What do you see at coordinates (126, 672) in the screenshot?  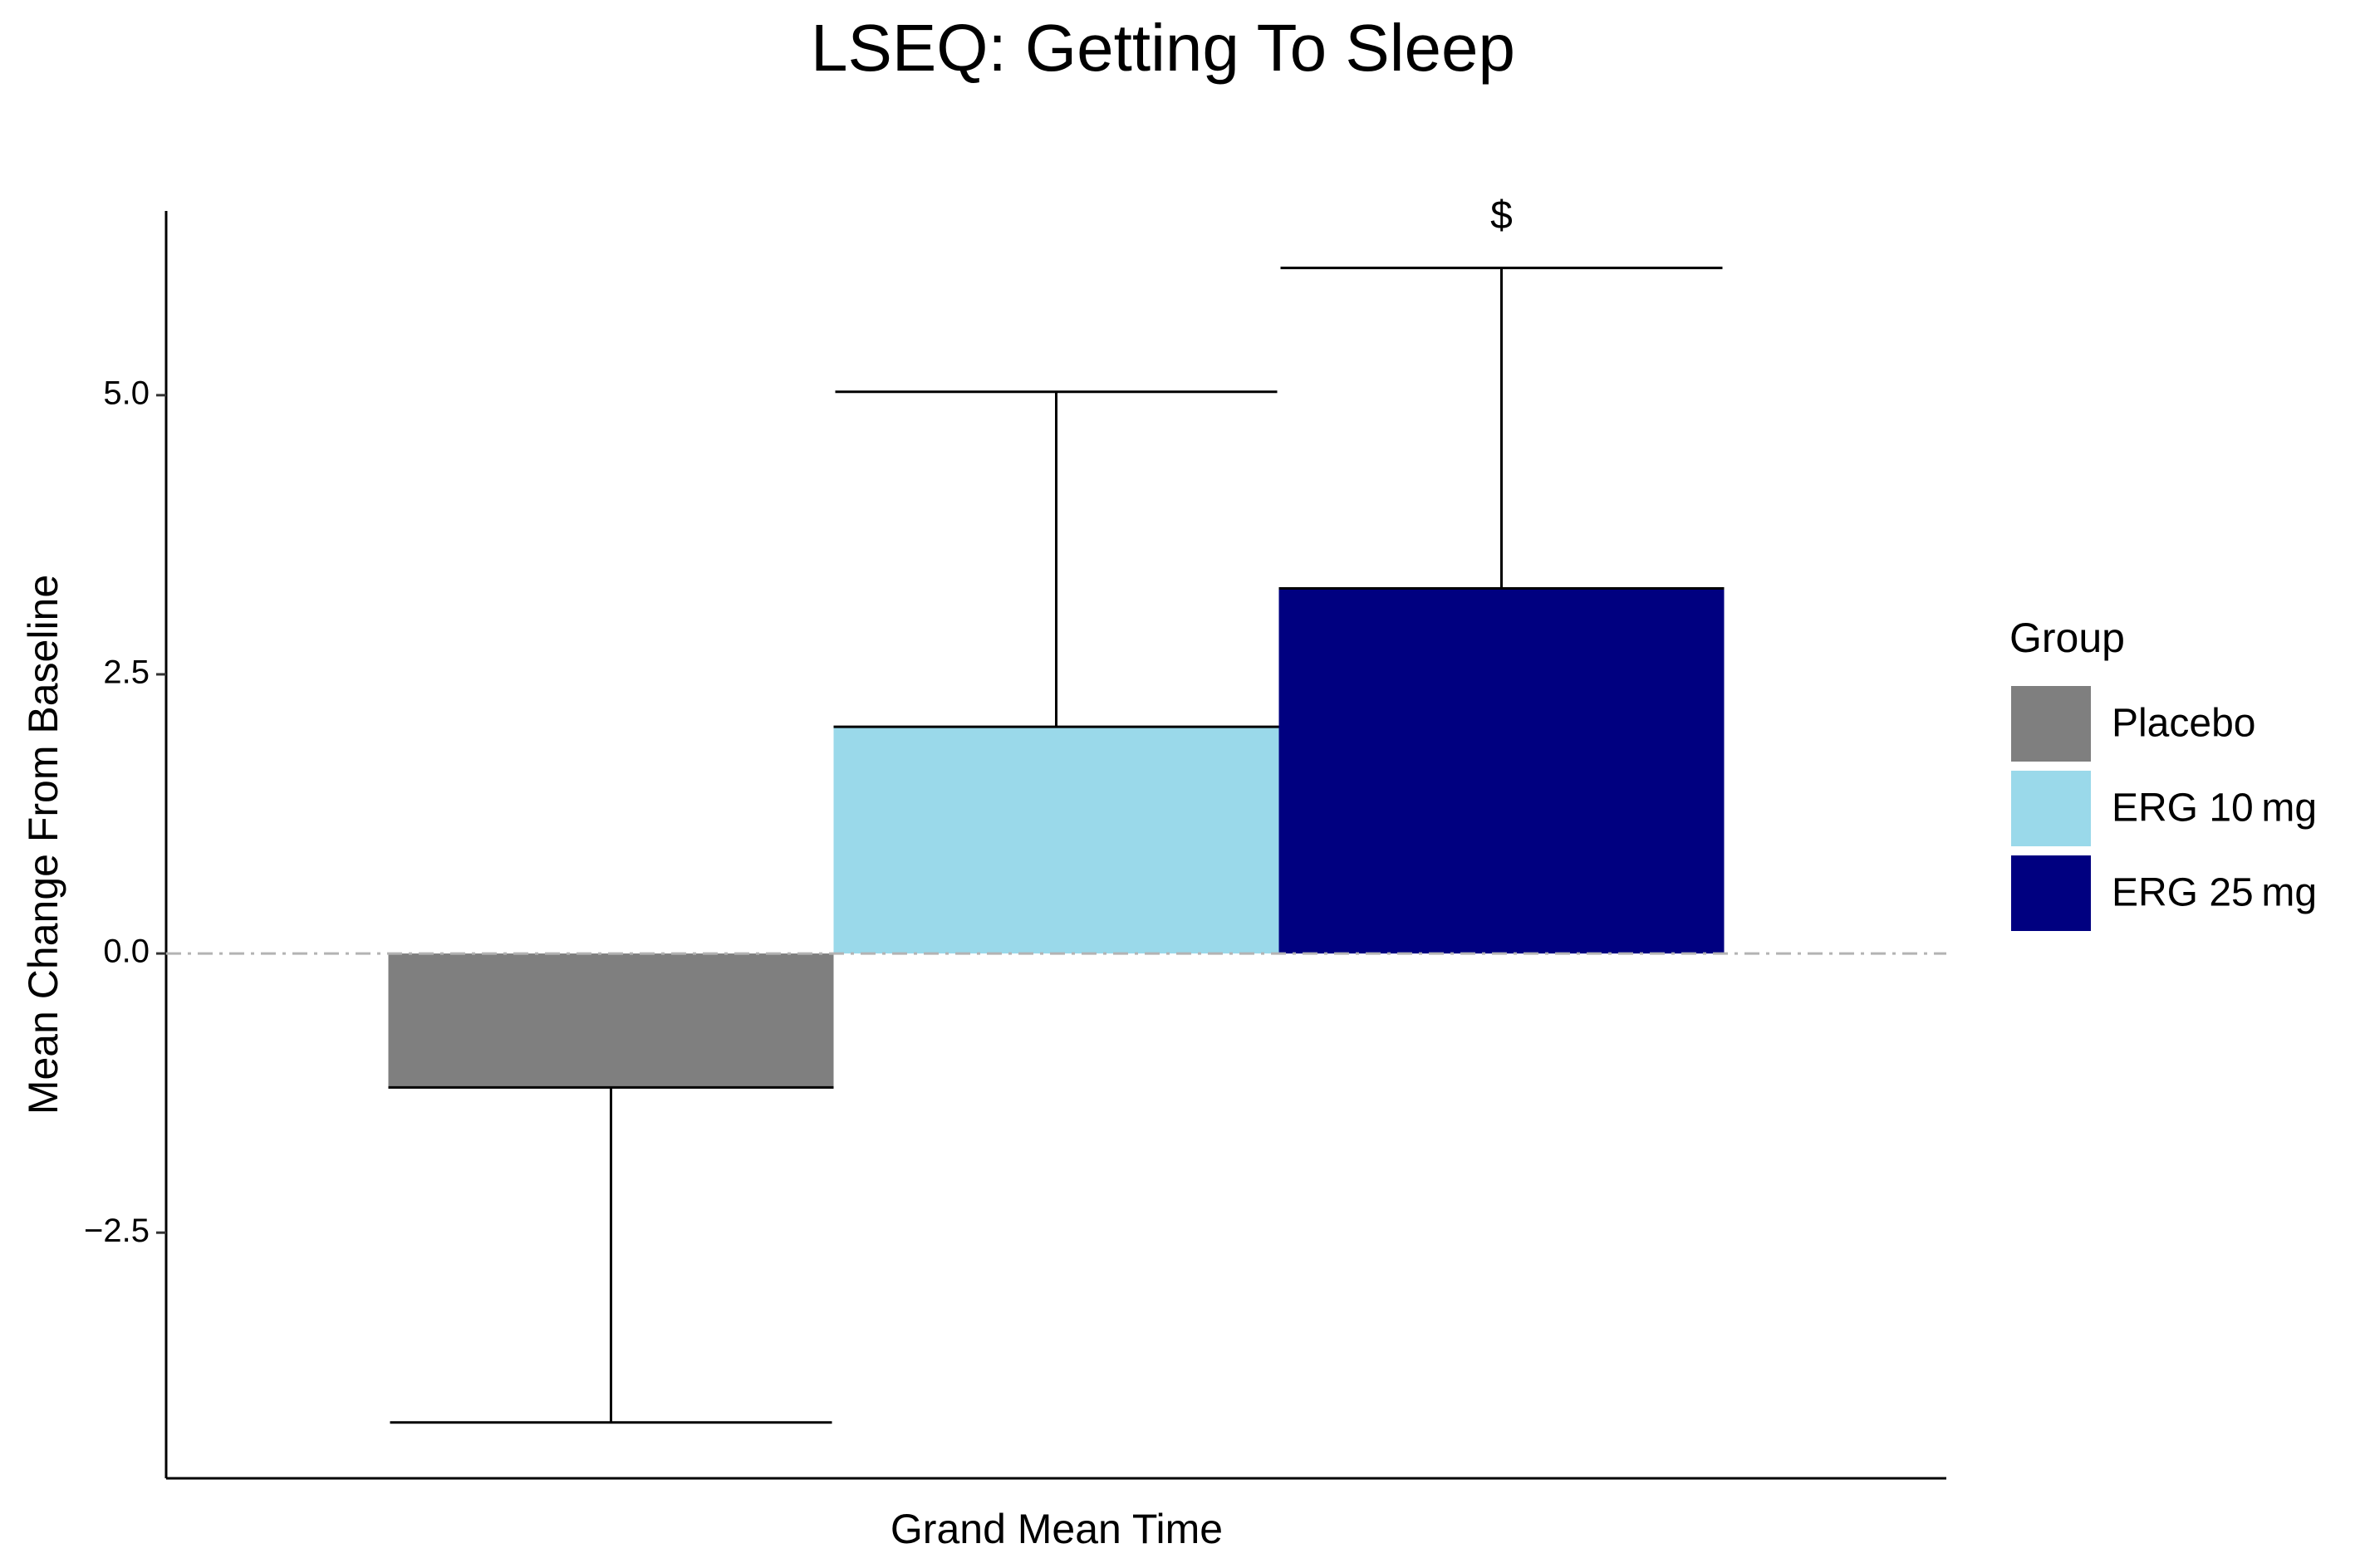 I see `y-tick-label: 2.5` at bounding box center [126, 672].